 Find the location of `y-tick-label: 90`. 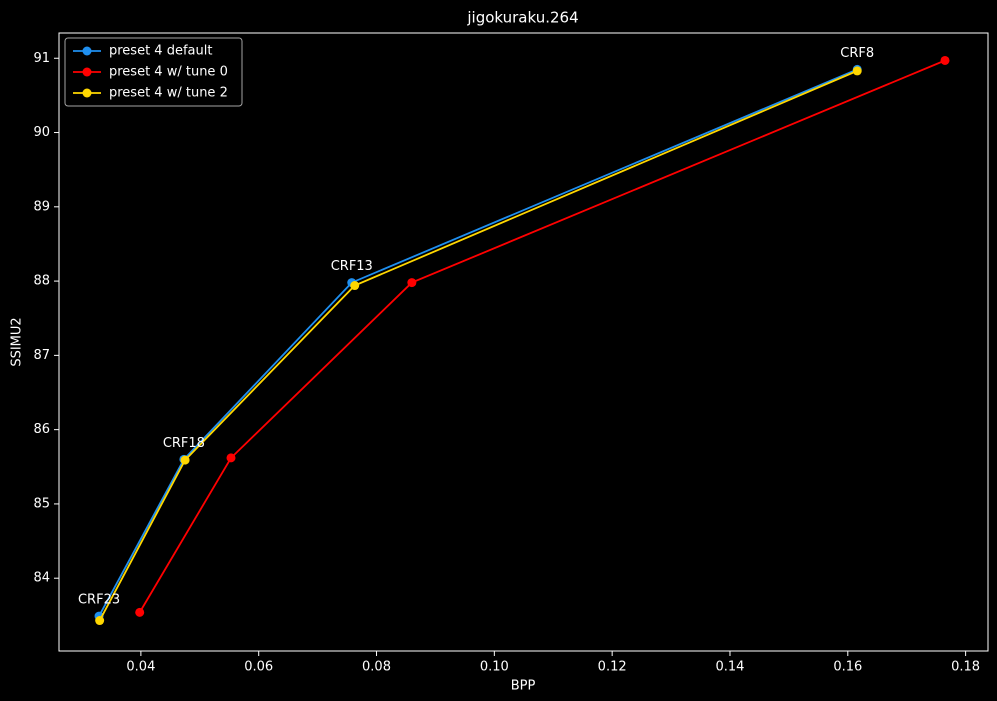

y-tick-label: 90 is located at coordinates (41, 132).